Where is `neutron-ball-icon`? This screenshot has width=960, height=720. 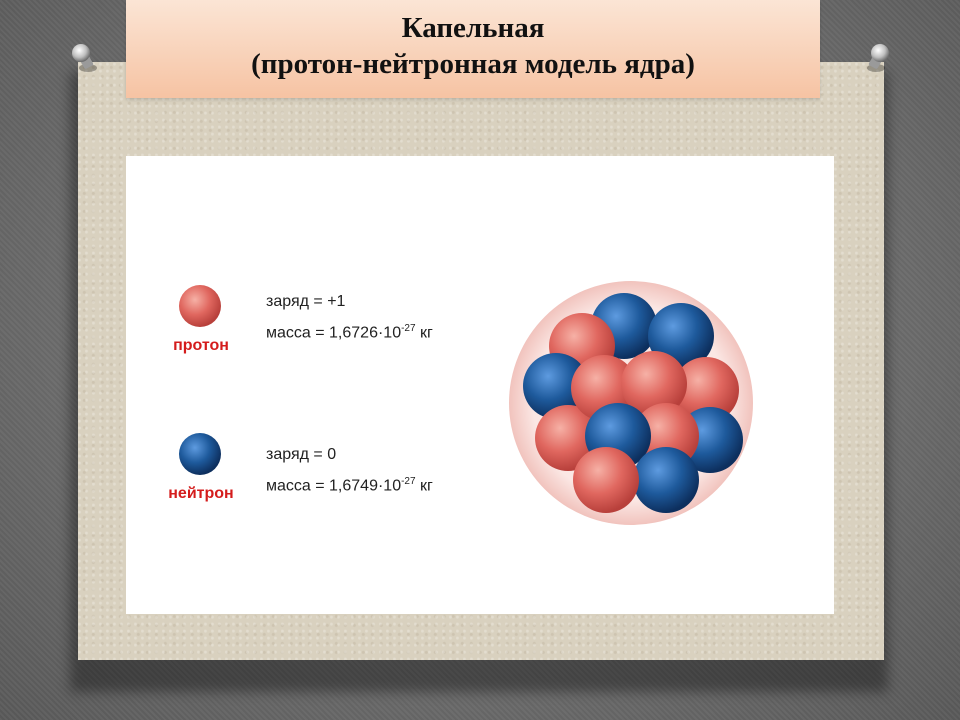
neutron-ball-icon is located at coordinates (200, 454).